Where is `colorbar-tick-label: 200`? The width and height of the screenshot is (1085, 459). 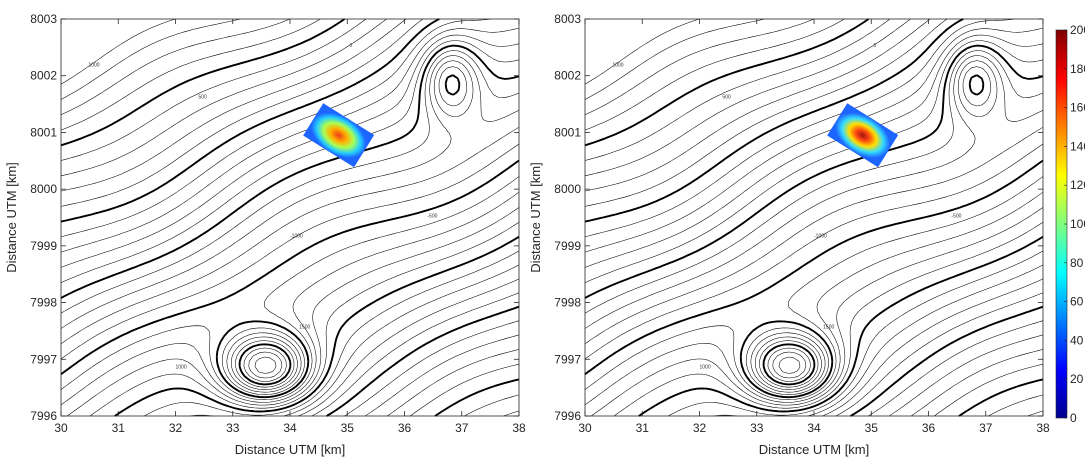
colorbar-tick-label: 200 is located at coordinates (1077, 30).